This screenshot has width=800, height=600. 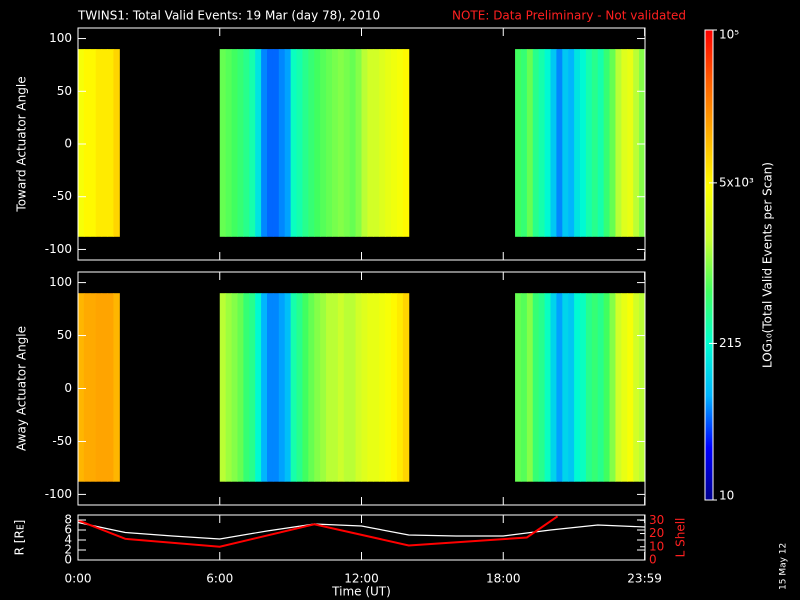 I want to click on x-label: Time (UT), so click(x=361, y=592).